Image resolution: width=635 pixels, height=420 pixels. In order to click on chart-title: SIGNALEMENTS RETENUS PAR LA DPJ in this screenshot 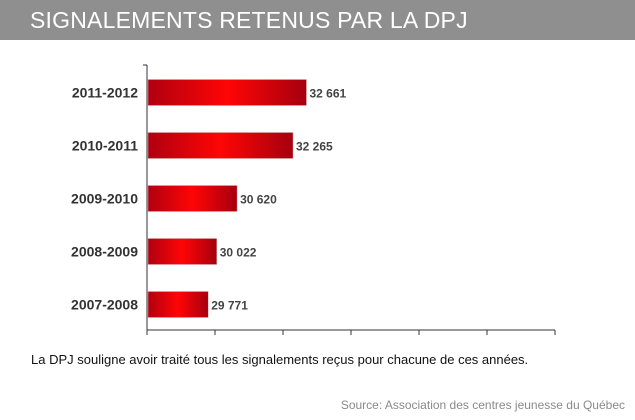, I will do `click(249, 20)`.